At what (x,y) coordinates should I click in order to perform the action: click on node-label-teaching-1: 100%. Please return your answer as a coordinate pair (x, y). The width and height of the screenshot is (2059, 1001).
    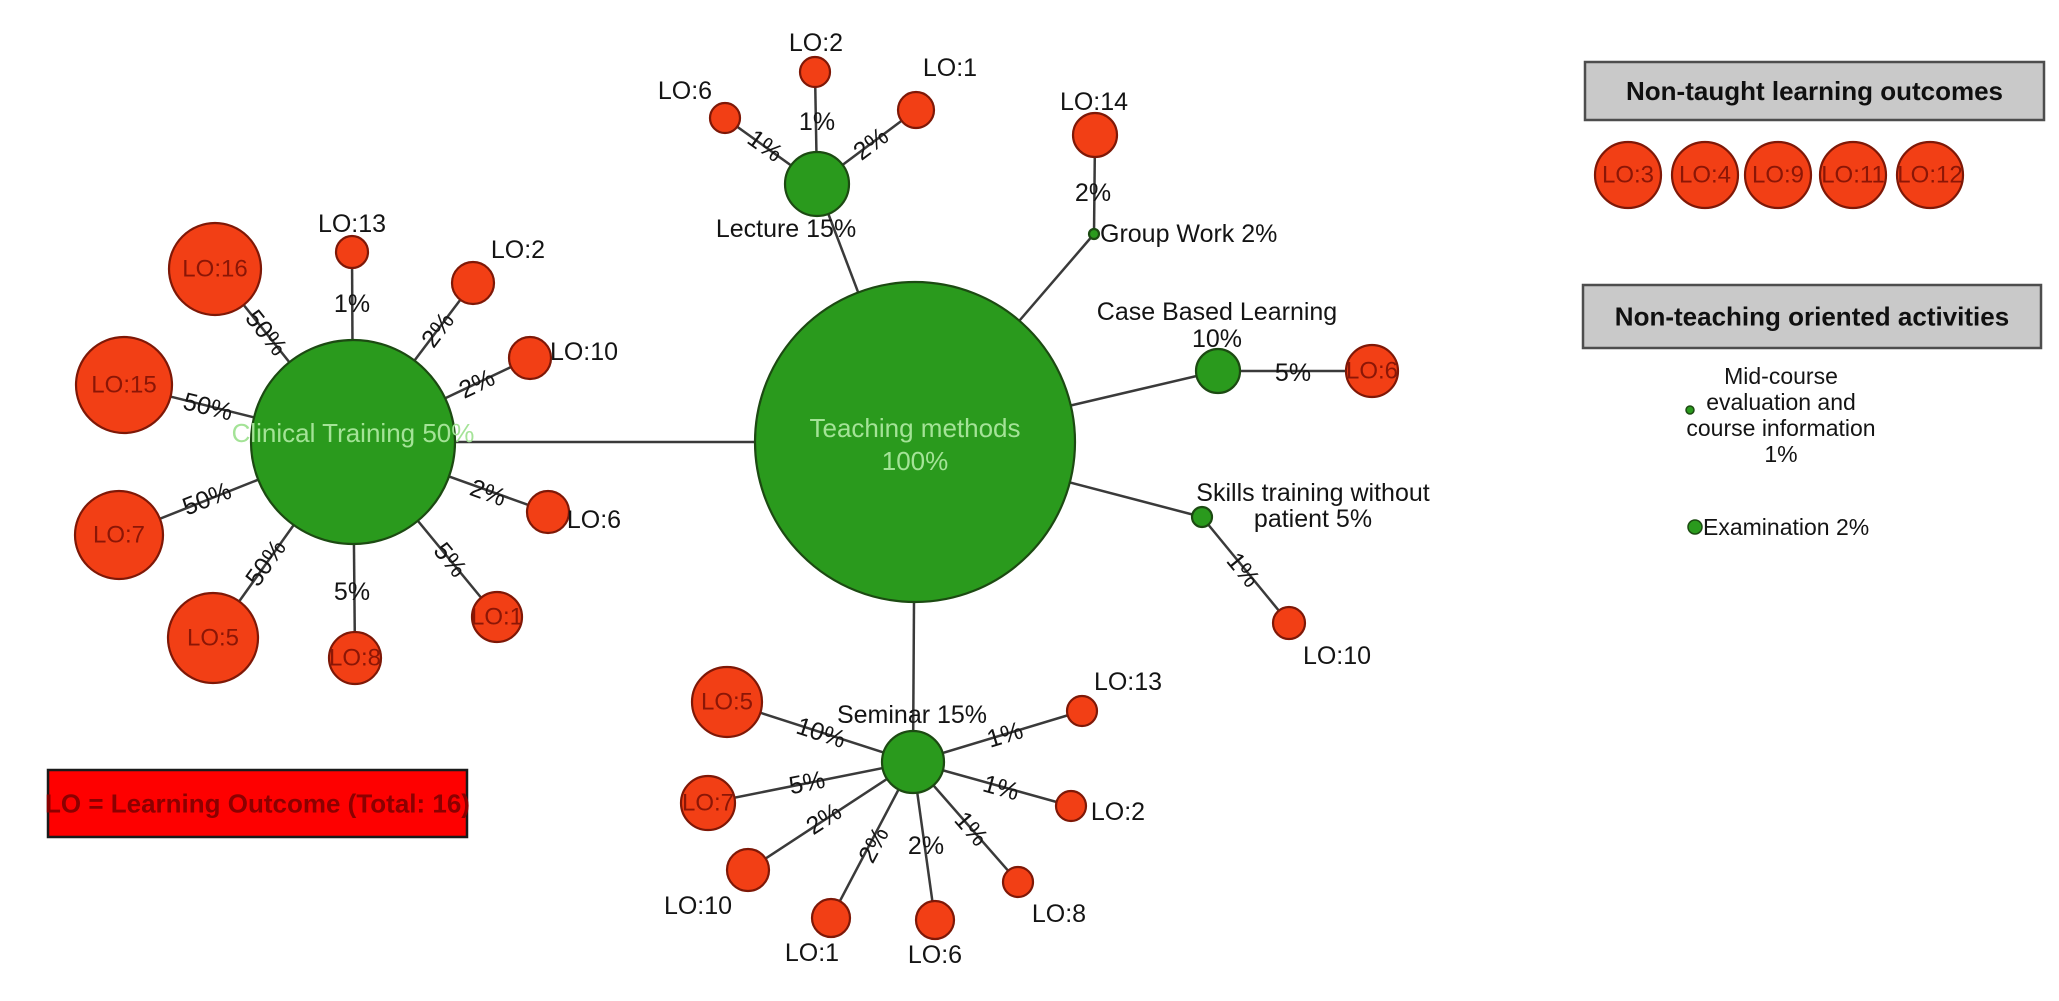
    Looking at the image, I should click on (915, 461).